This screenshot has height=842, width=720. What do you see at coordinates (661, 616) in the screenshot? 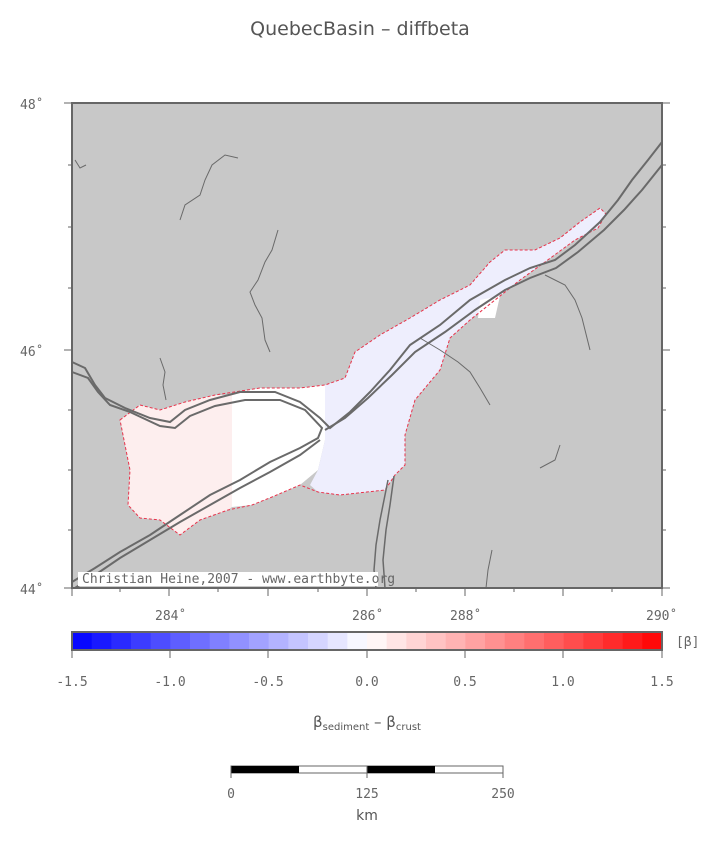
I see `lon-label-290: 290˚` at bounding box center [661, 616].